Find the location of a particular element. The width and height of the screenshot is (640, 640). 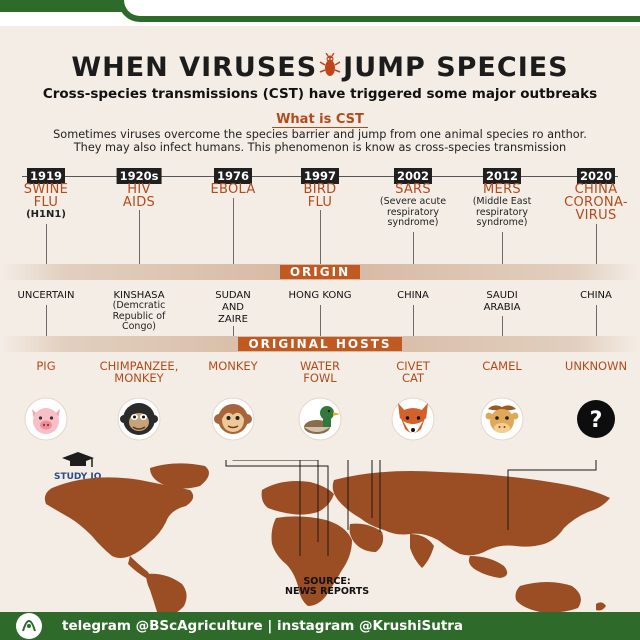

connector-ebola-b is located at coordinates (277, 508).